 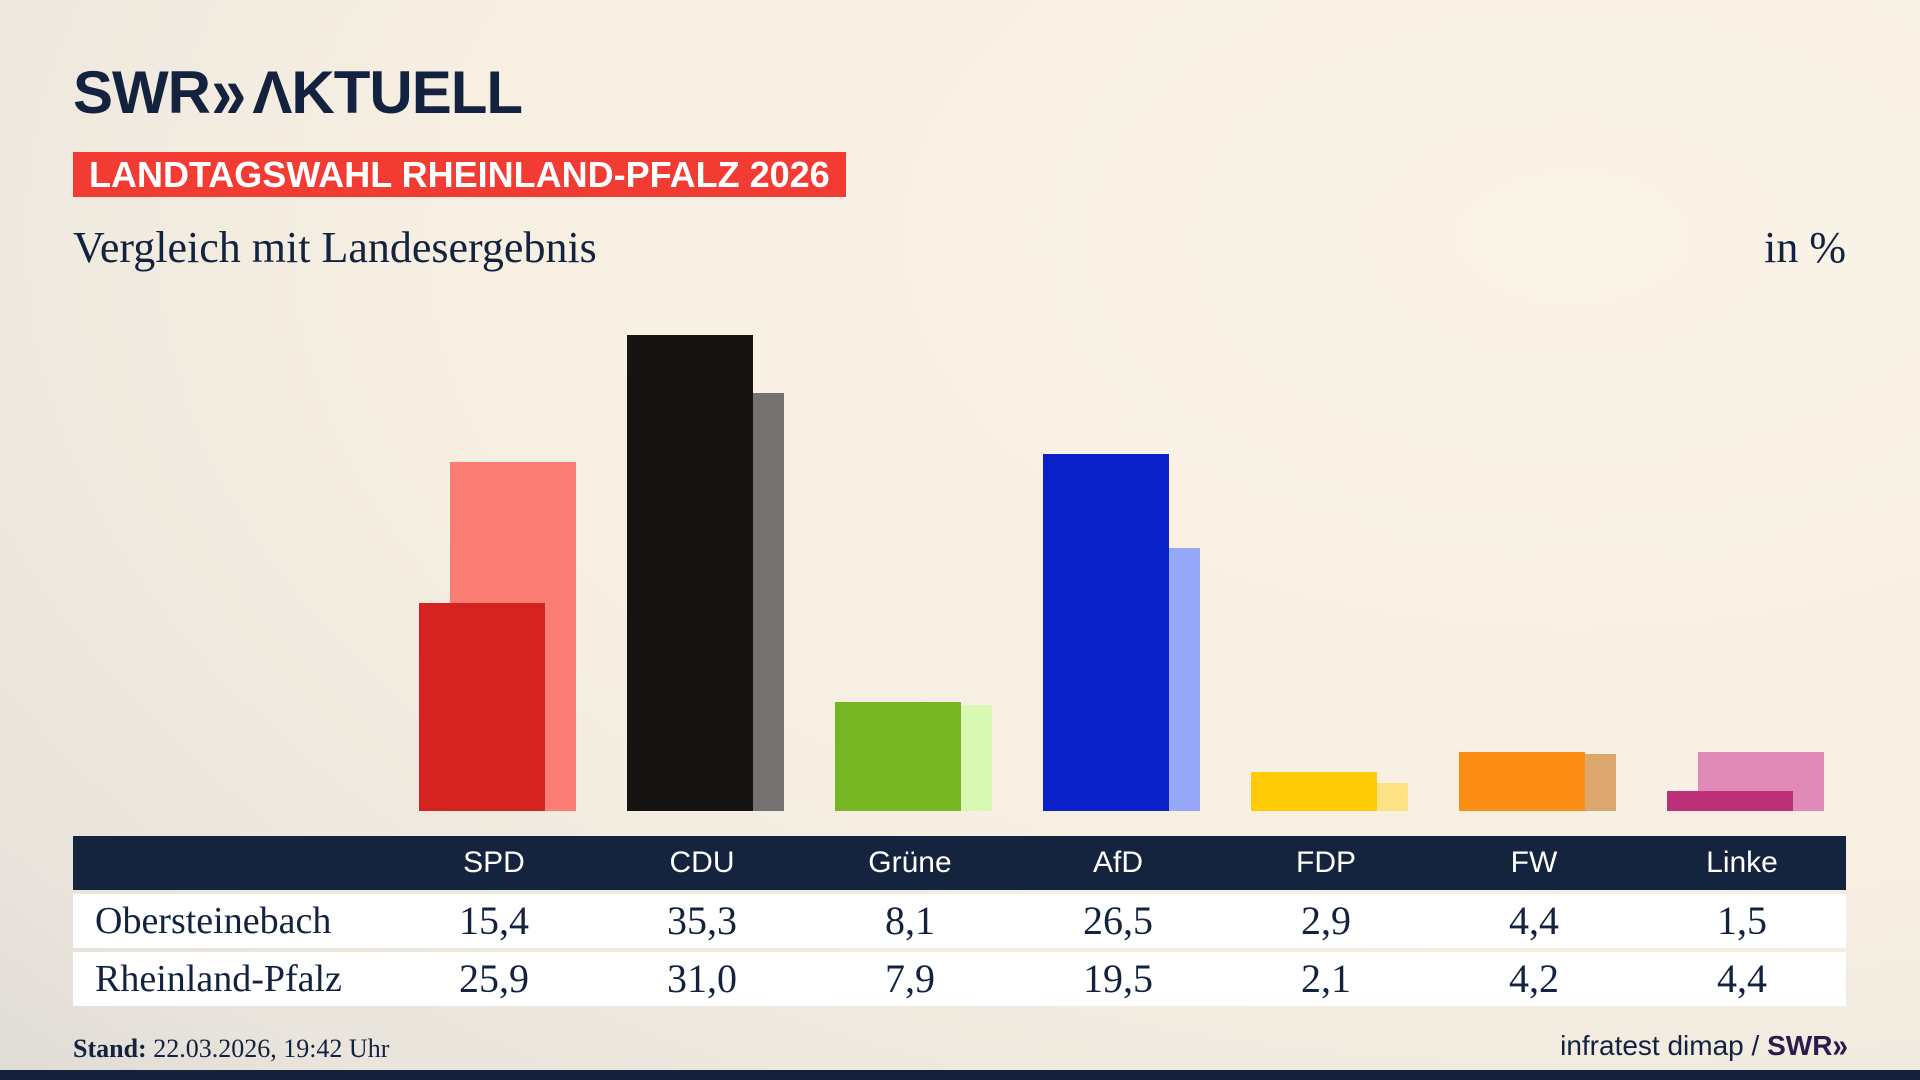 What do you see at coordinates (218, 979) in the screenshot?
I see `row-label: Rheinland-Pfalz` at bounding box center [218, 979].